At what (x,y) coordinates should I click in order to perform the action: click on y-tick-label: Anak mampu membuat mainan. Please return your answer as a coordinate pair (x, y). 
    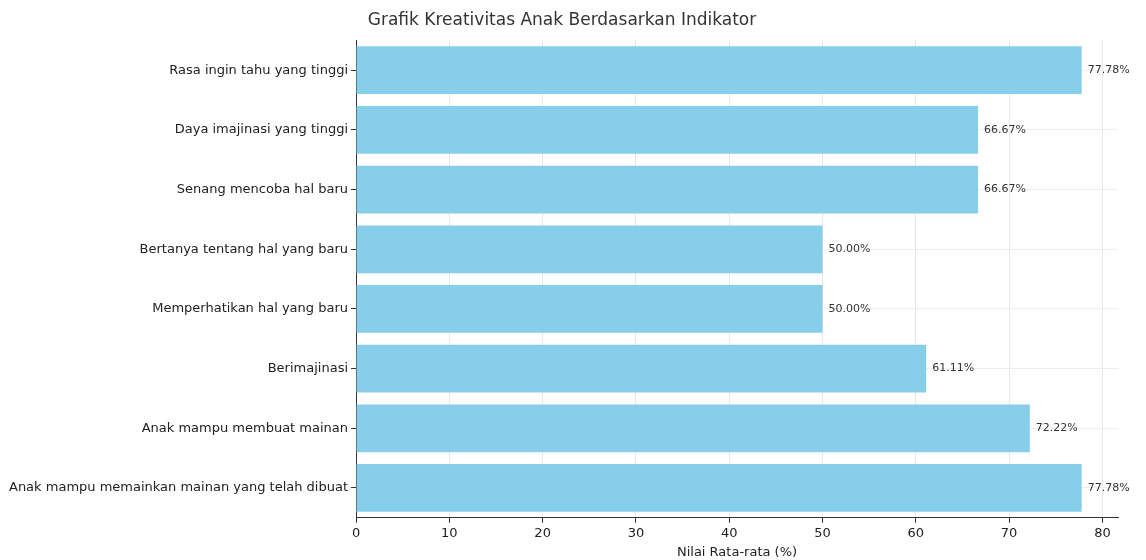
    Looking at the image, I should click on (245, 427).